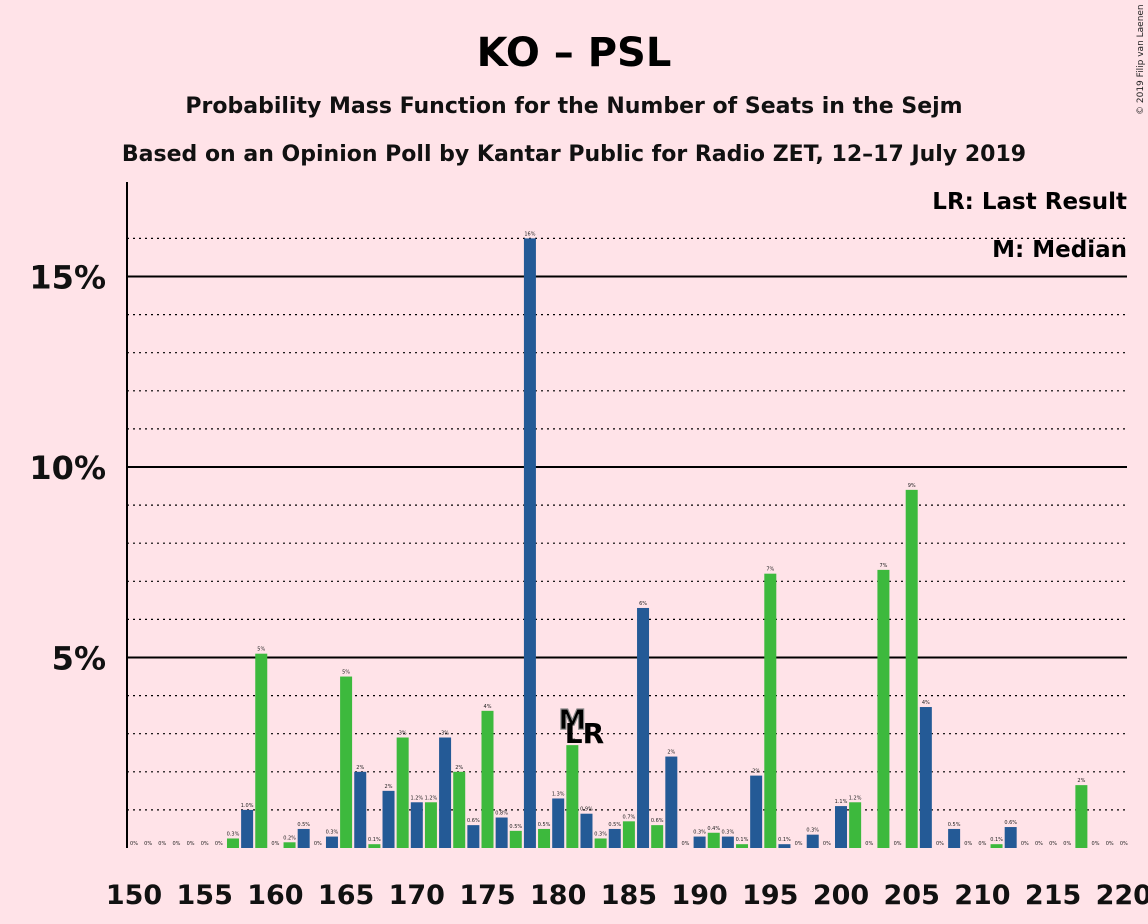 The height and width of the screenshot is (924, 1148). Describe the element at coordinates (191, 844) in the screenshot. I see `data-label-seat-154: 0%` at that location.